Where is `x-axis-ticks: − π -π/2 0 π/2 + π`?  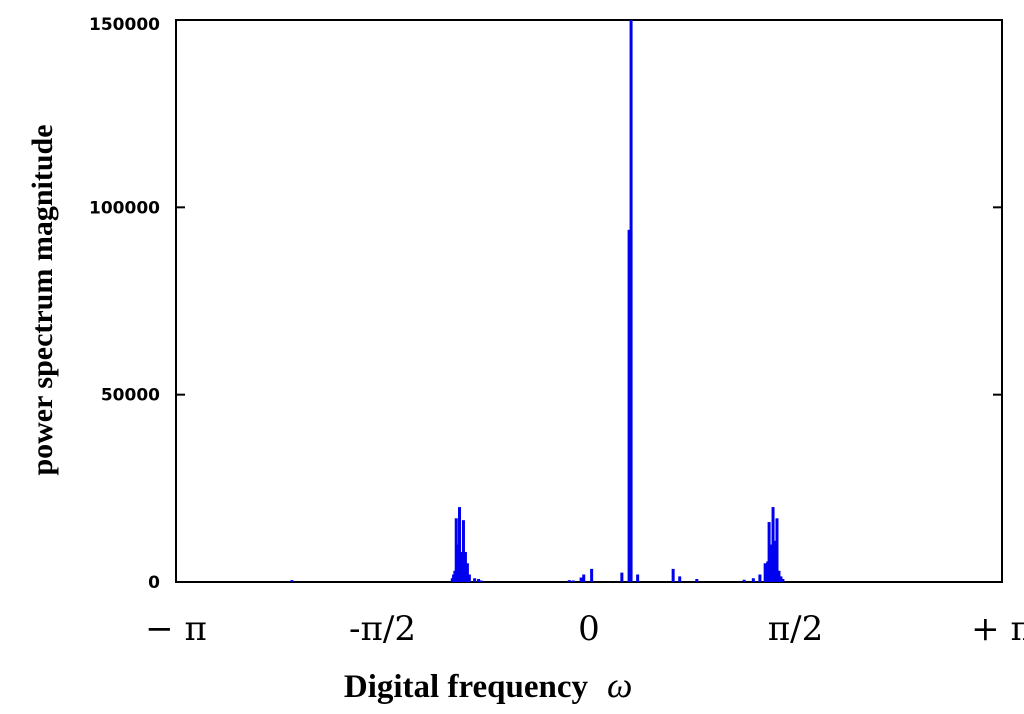
x-axis-ticks: − π -π/2 0 π/2 + π is located at coordinates (584, 629).